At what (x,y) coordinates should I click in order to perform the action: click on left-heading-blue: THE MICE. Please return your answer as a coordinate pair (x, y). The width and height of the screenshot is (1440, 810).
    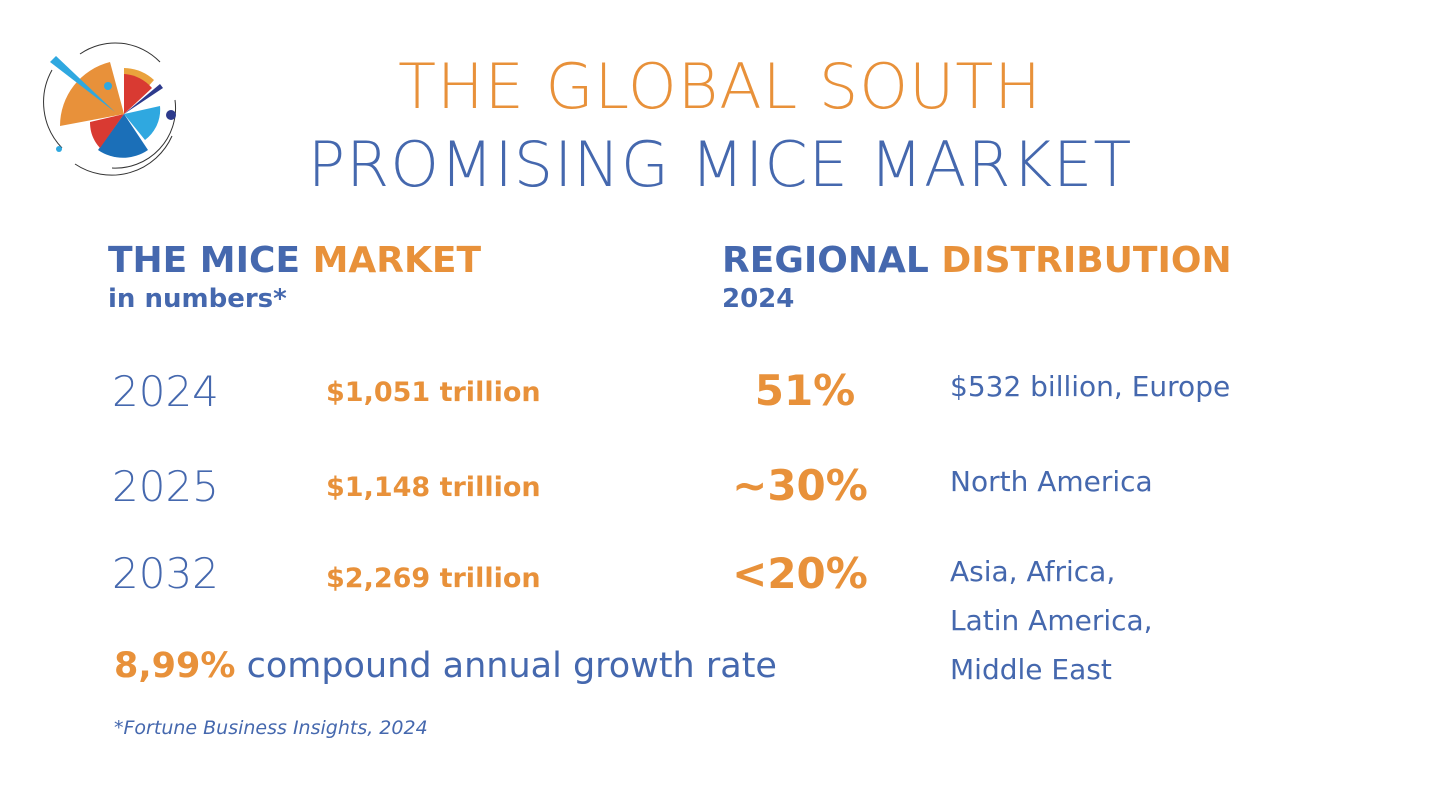
    Looking at the image, I should click on (204, 260).